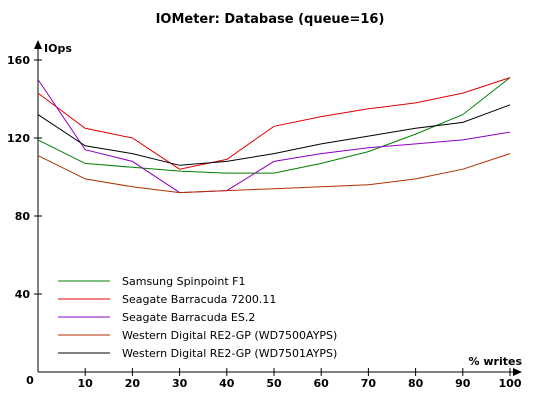  What do you see at coordinates (300, 379) in the screenshot?
I see `x-ticks: 10 20 30 40 50 60 70 80 90 100` at bounding box center [300, 379].